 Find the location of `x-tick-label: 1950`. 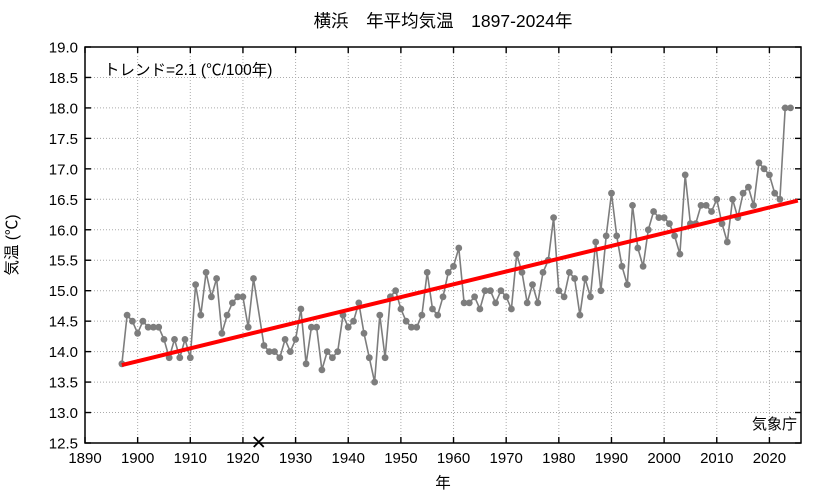

x-tick-label: 1950 is located at coordinates (400, 458).